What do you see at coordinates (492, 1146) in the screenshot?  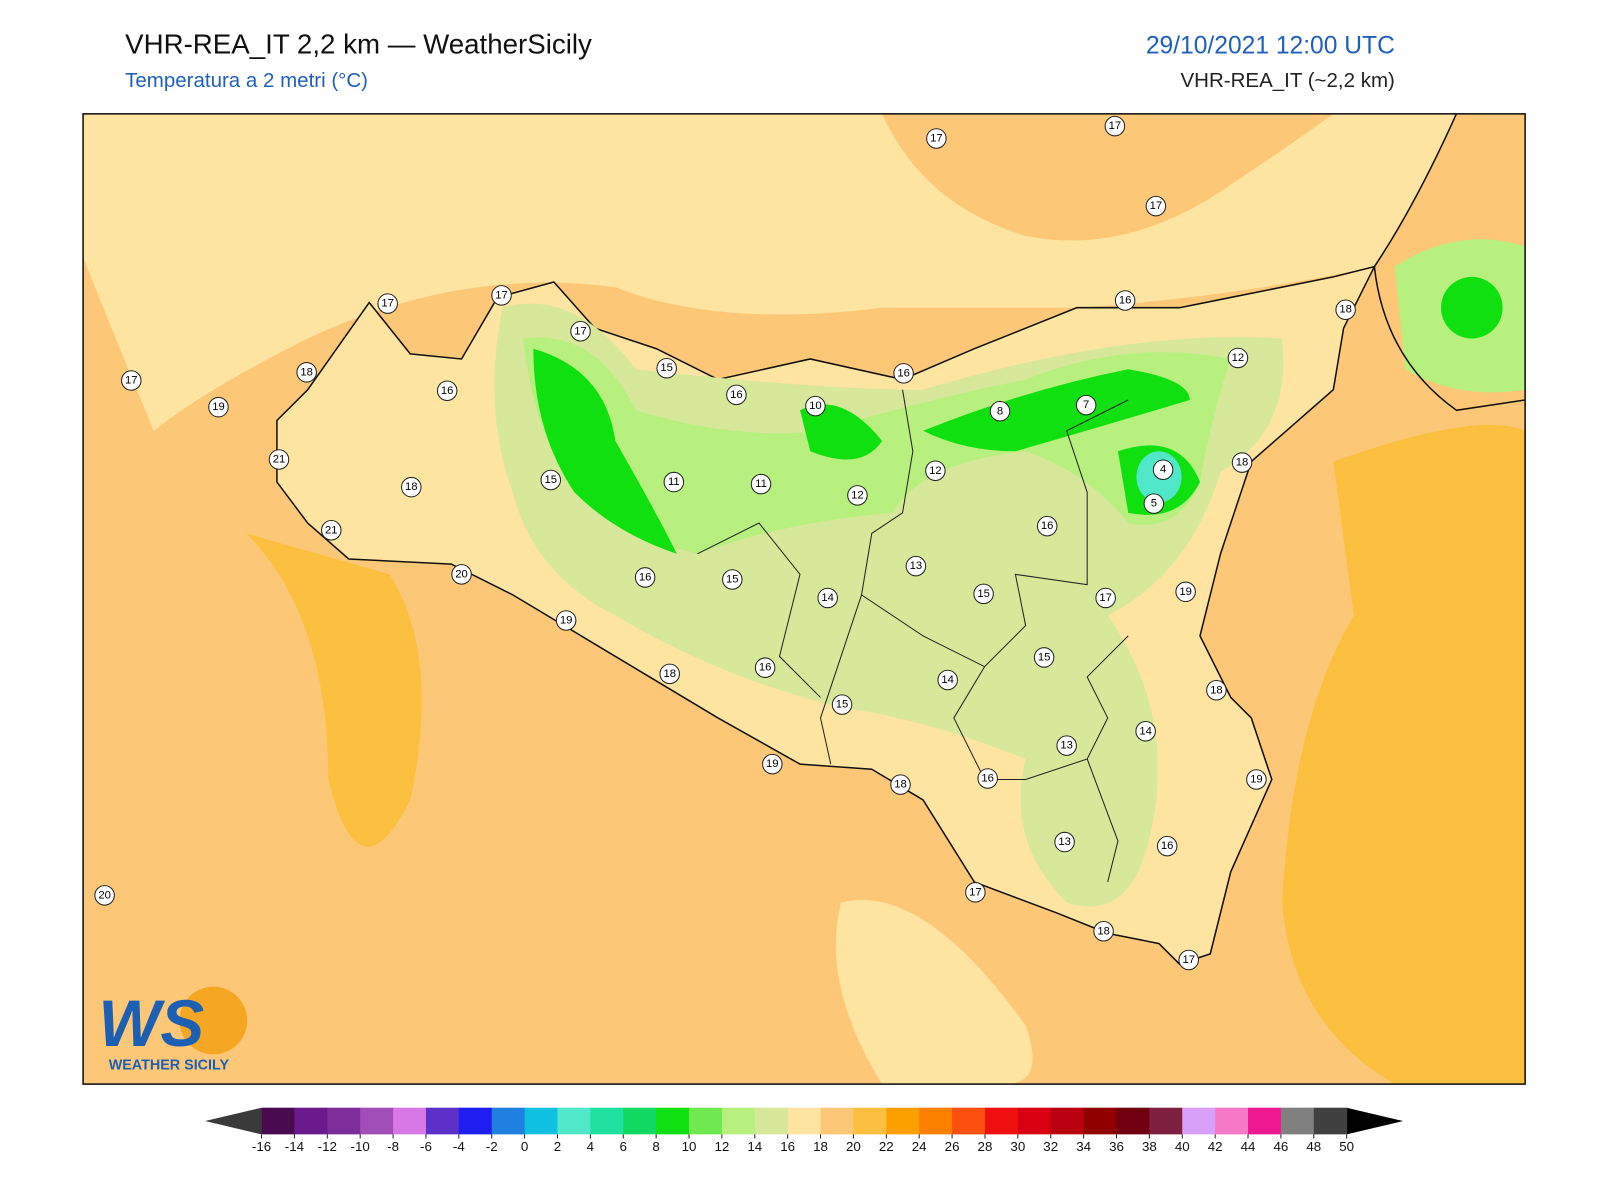 I see `colorbar-tick-label: -2` at bounding box center [492, 1146].